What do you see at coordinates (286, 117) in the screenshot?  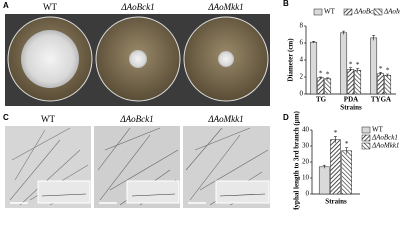 I see `panel-letter: D` at bounding box center [286, 117].